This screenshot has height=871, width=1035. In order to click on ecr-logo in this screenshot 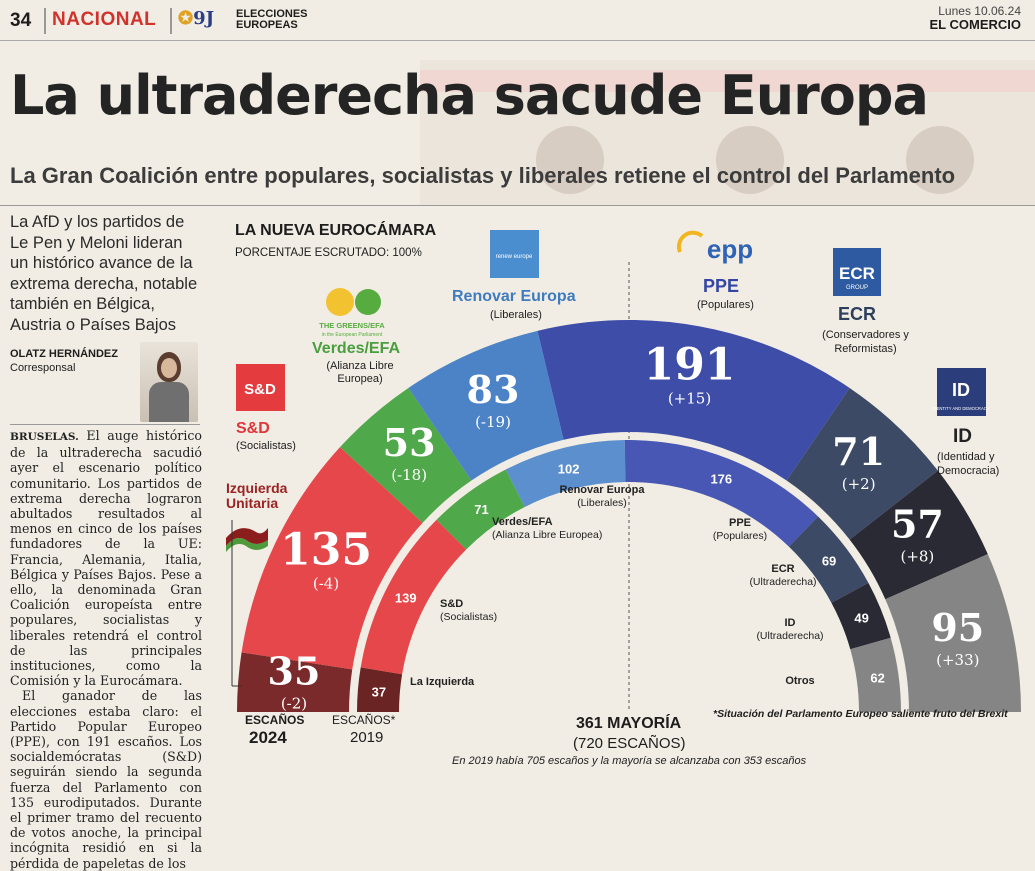, I will do `click(857, 272)`.